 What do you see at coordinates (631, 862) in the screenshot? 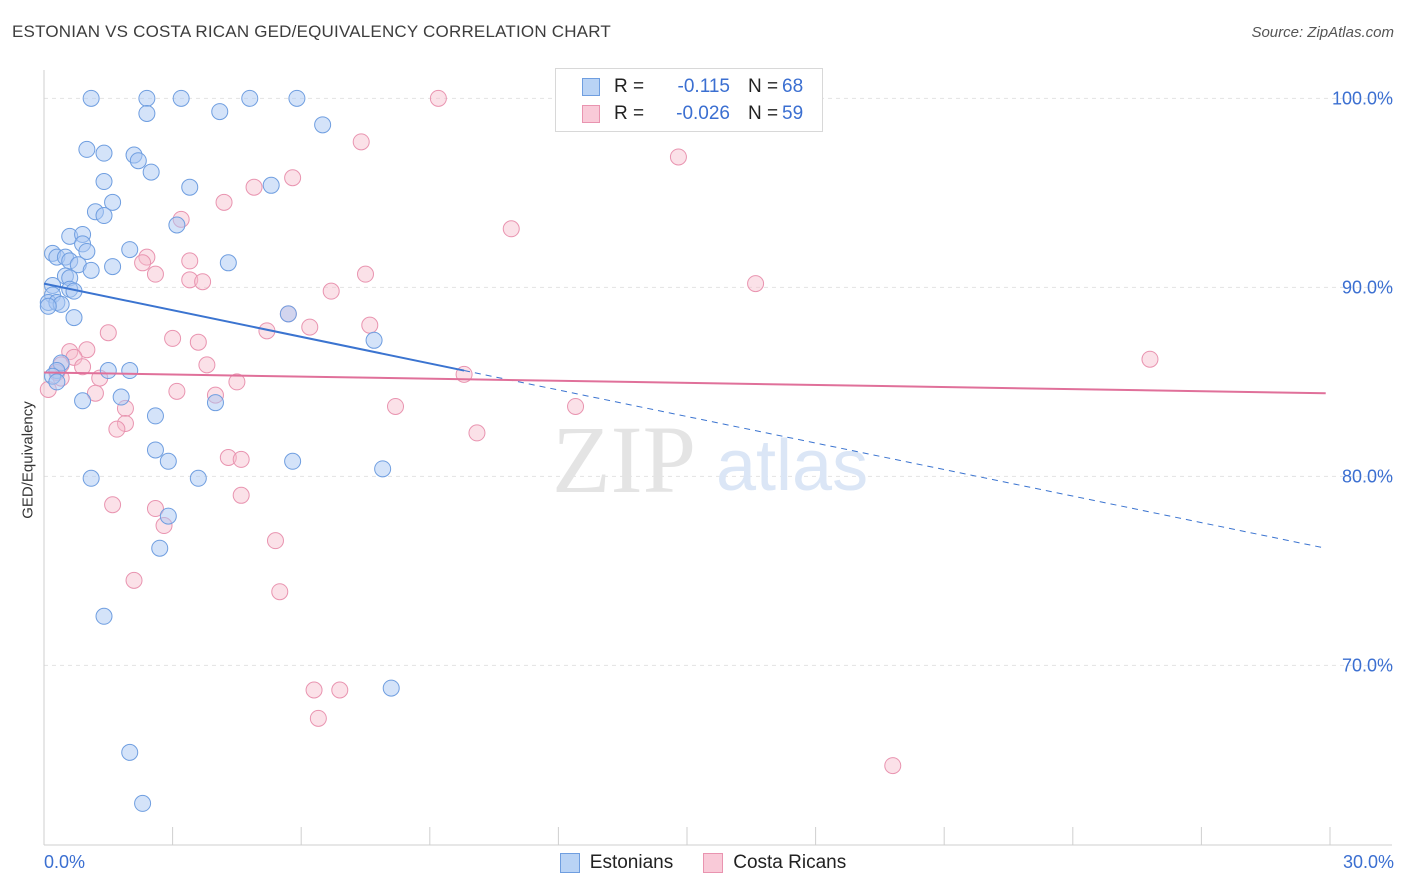
I see `estonians-label: Estonians` at bounding box center [631, 862].